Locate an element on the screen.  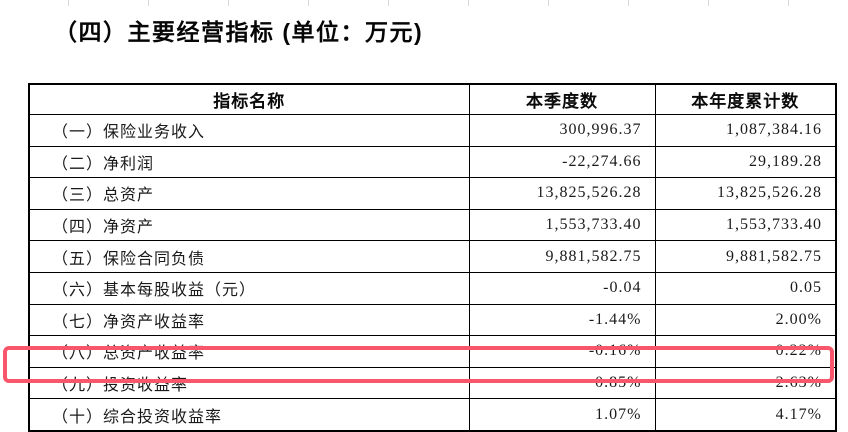
indicator-name-cell: （十）综合投资收益率 is located at coordinates (249, 415).